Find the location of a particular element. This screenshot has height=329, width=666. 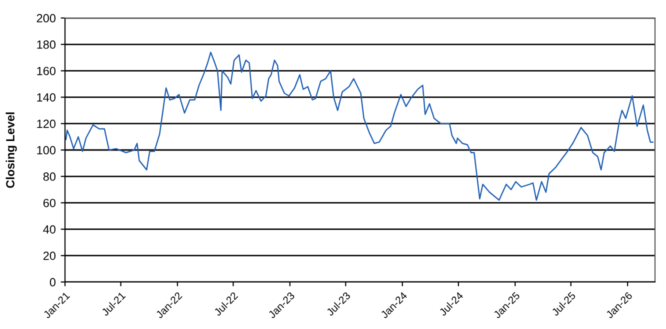

y-tick-label: 0 is located at coordinates (53, 282).